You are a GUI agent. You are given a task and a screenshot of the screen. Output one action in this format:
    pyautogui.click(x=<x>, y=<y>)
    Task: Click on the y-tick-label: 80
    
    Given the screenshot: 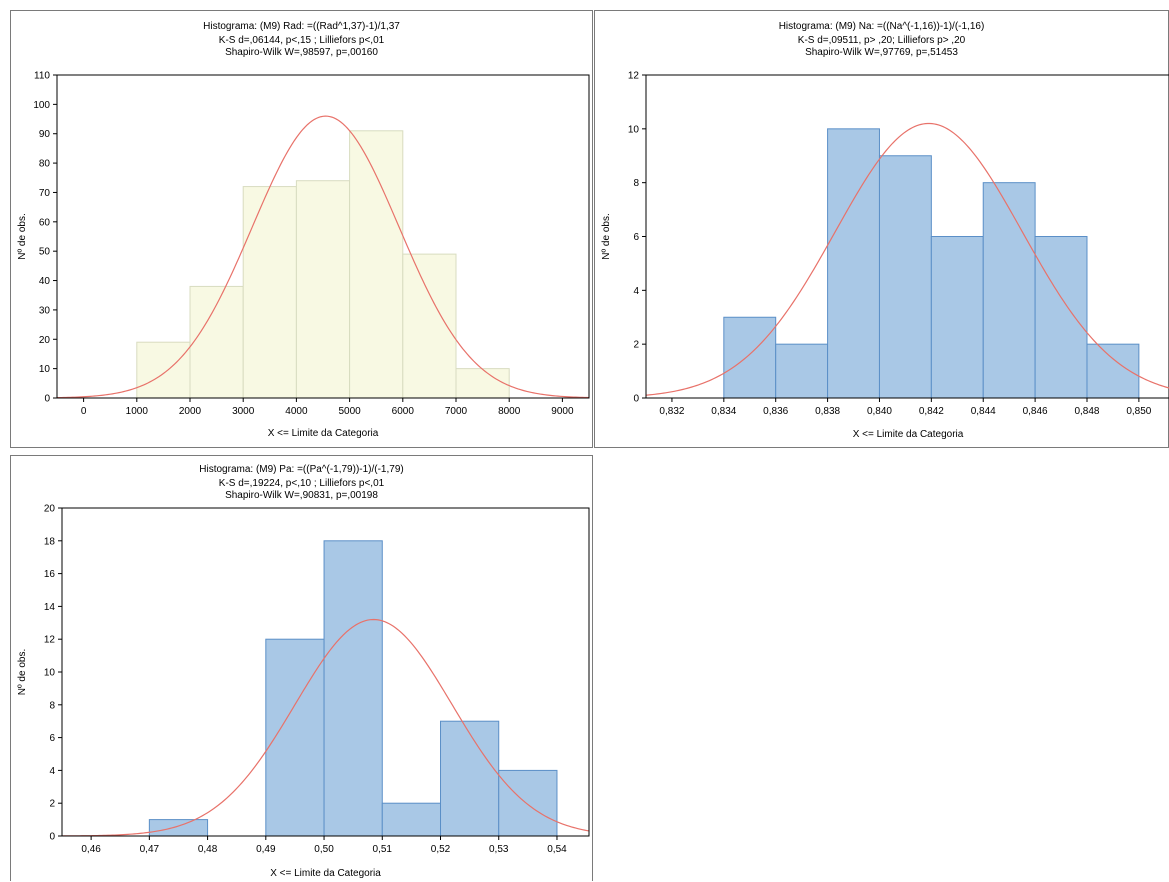 What is the action you would take?
    pyautogui.click(x=45, y=164)
    